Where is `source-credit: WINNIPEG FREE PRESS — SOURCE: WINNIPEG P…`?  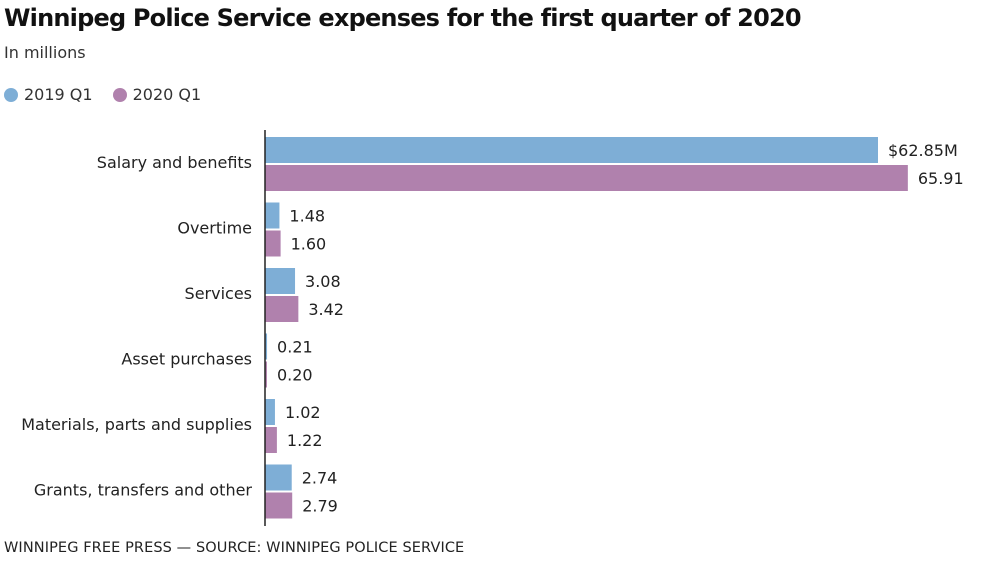 source-credit: WINNIPEG FREE PRESS — SOURCE: WINNIPEG P… is located at coordinates (234, 548).